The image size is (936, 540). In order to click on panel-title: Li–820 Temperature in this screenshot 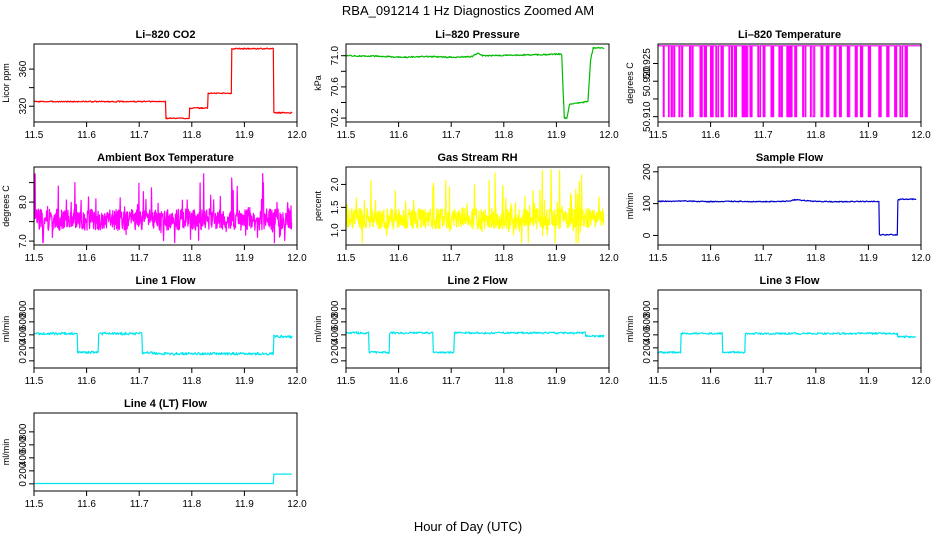, I will do `click(789, 35)`.